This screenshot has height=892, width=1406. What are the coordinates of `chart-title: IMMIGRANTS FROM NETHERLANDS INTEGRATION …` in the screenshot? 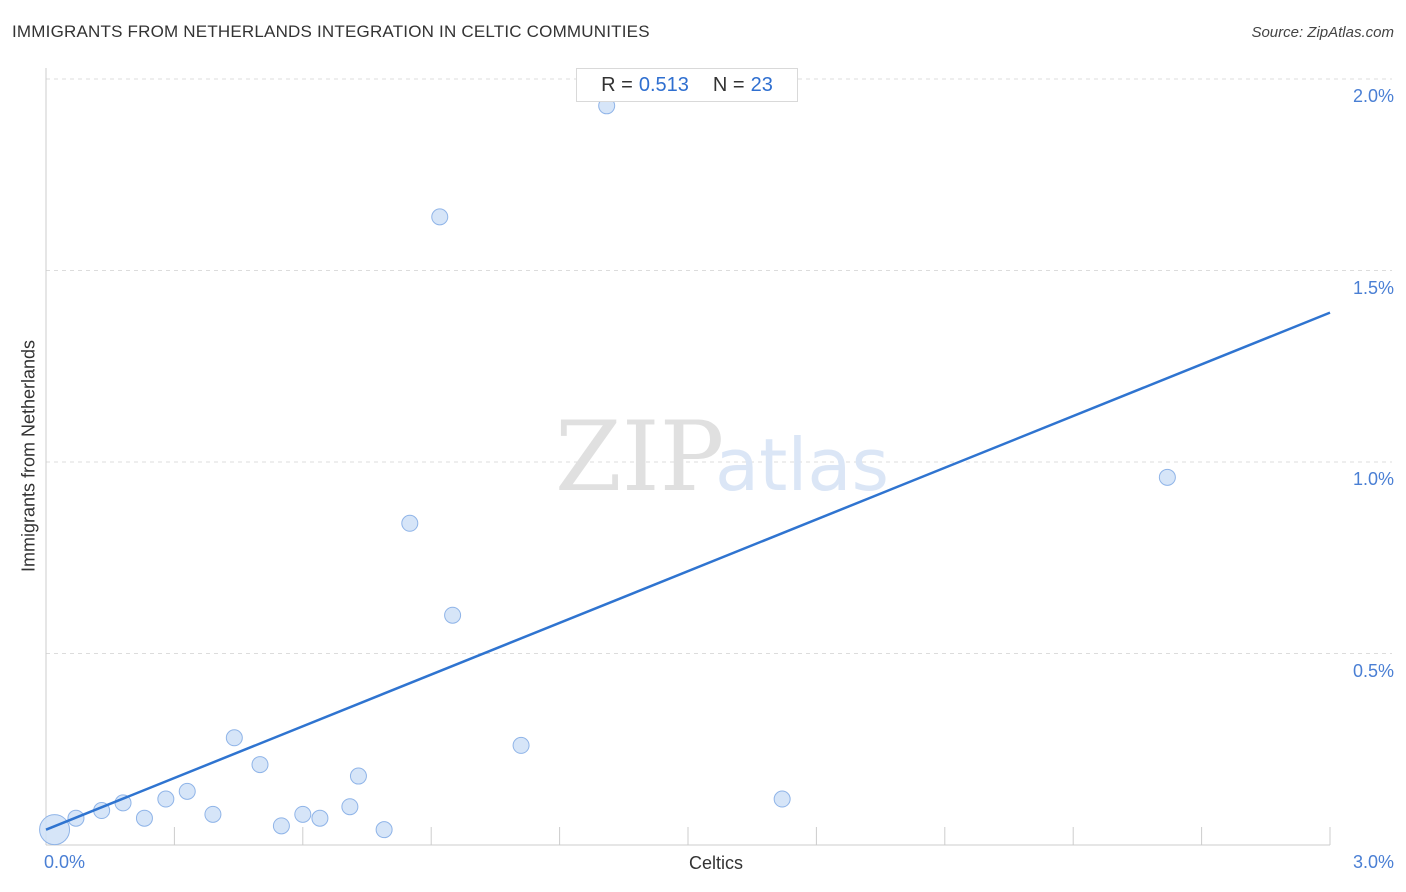 It's located at (331, 31).